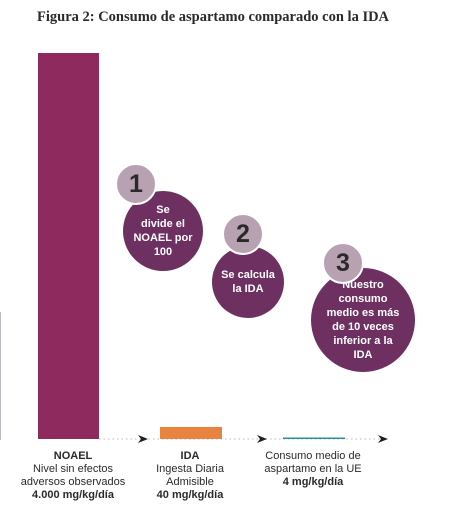  I want to click on step-1-line-2: divide el, so click(162, 224).